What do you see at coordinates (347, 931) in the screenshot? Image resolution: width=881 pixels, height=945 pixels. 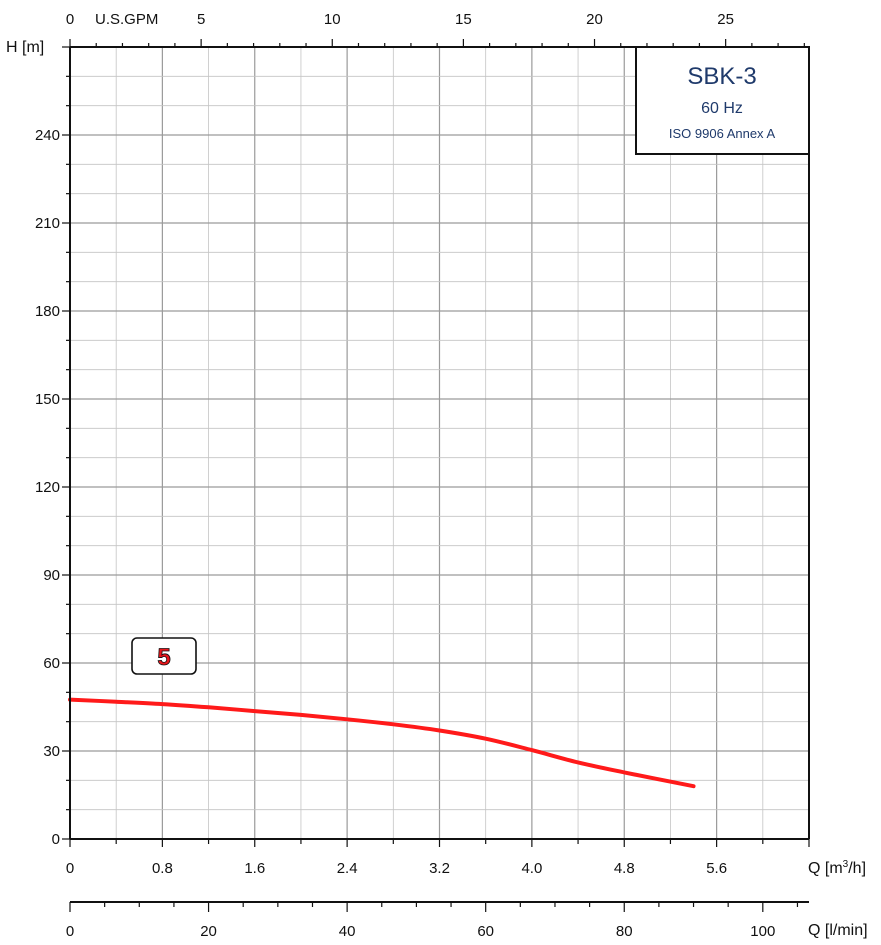 I see `x-tick-label-lmin: 40` at bounding box center [347, 931].